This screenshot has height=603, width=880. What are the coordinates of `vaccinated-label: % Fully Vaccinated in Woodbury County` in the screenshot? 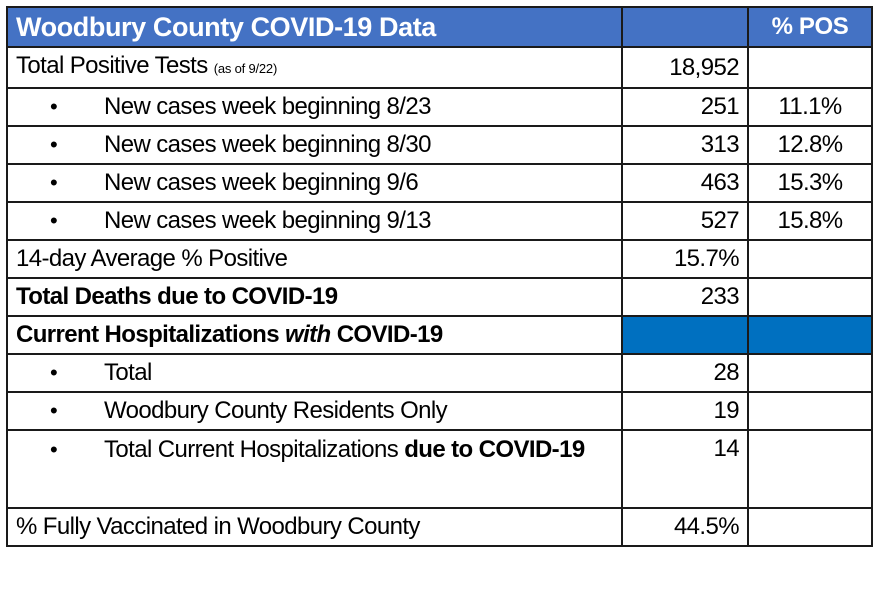 It's located at (314, 527).